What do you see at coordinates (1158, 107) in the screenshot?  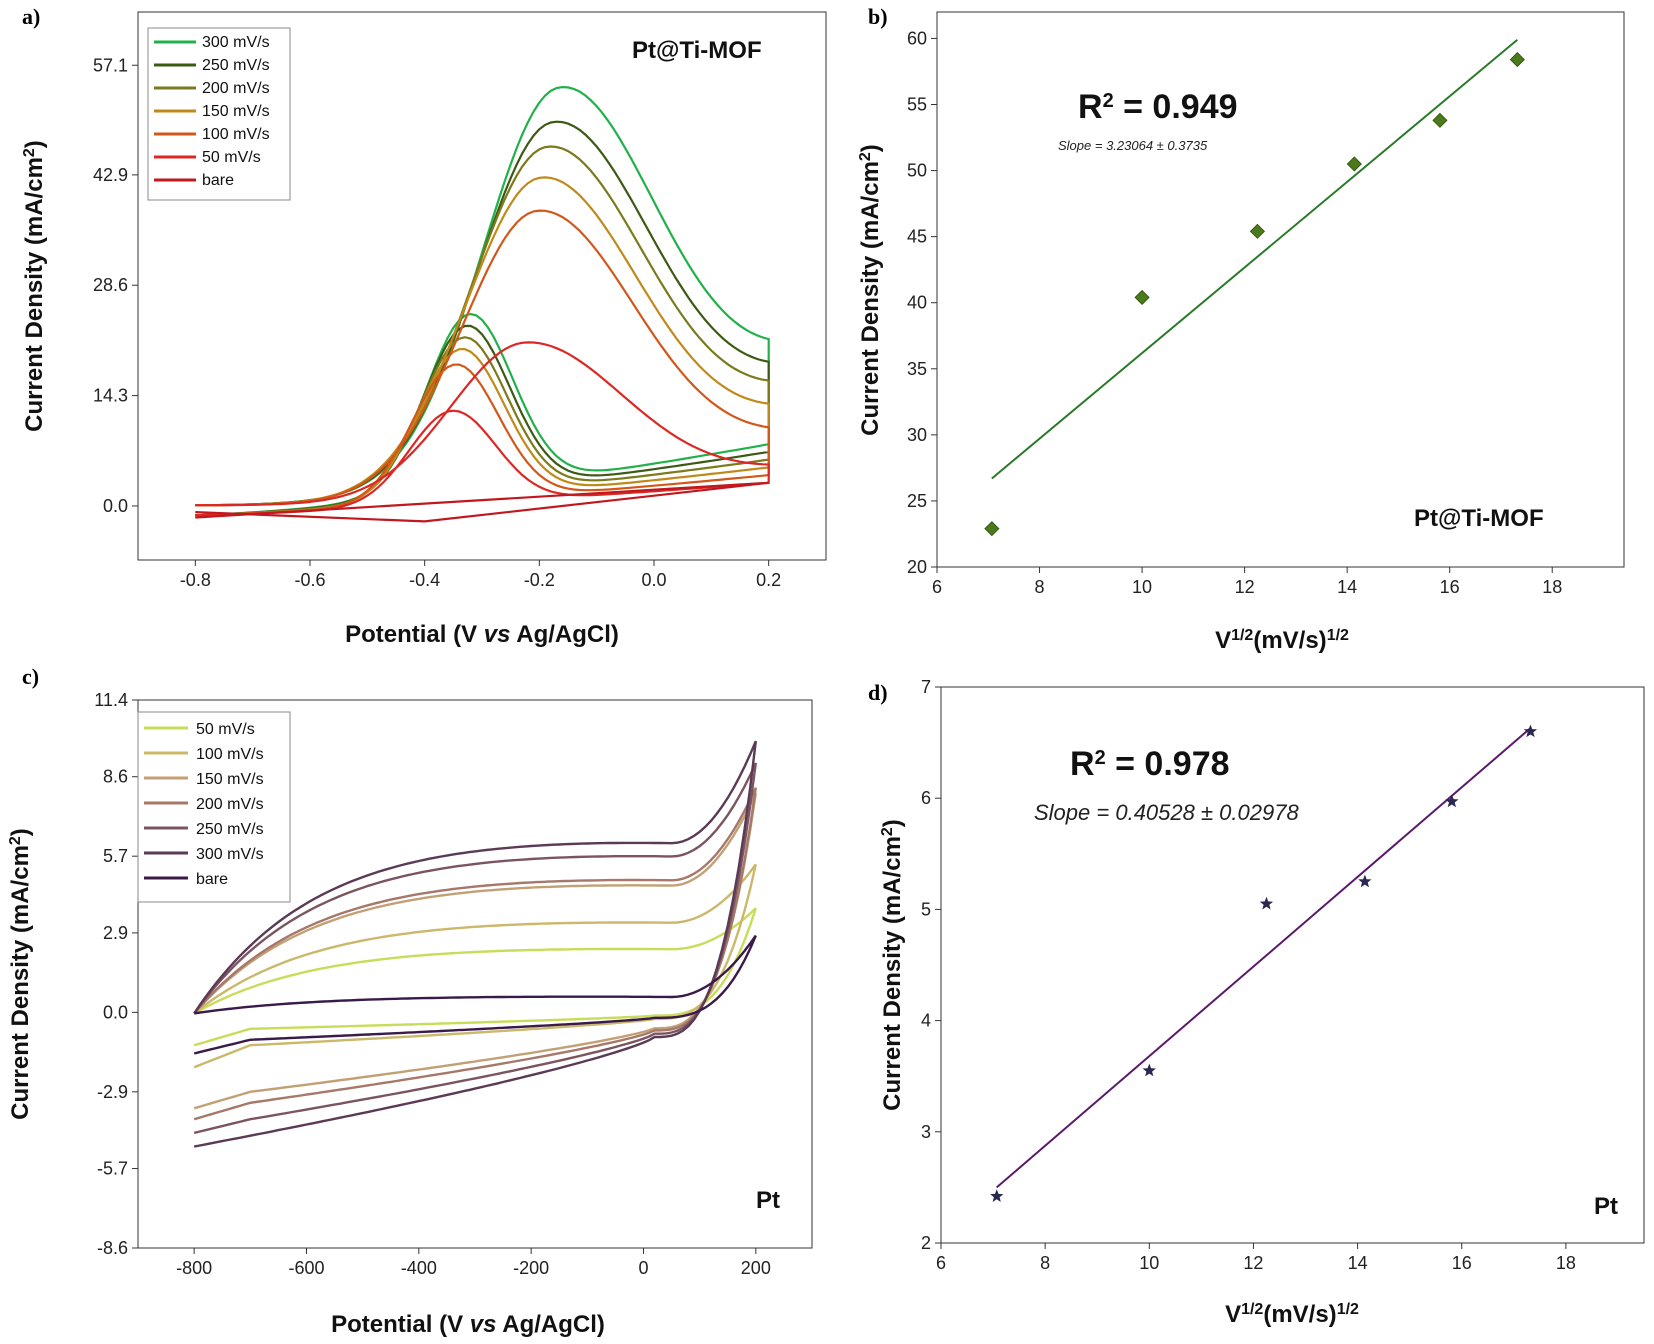 I see `r2-b: R2 = 0.949` at bounding box center [1158, 107].